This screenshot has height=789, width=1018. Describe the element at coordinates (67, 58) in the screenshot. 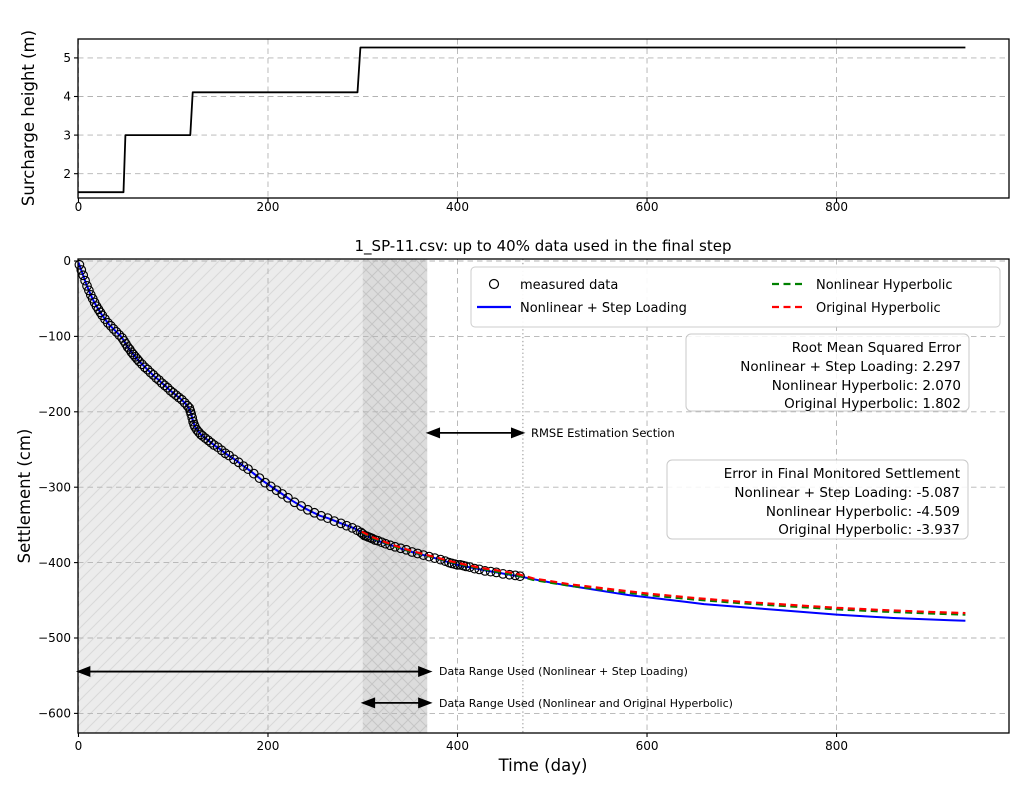

I see `y-tick-label: 5` at that location.